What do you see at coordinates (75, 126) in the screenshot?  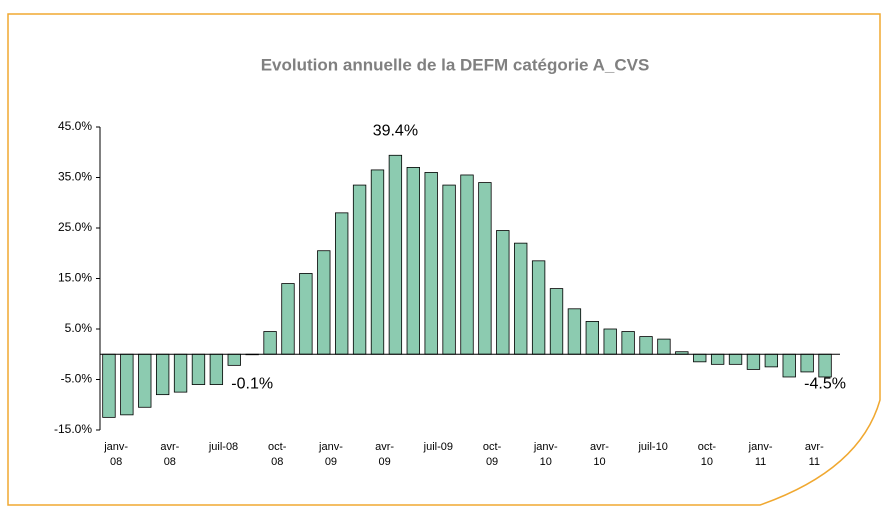 I see `y-tick-label: 45.0%` at bounding box center [75, 126].